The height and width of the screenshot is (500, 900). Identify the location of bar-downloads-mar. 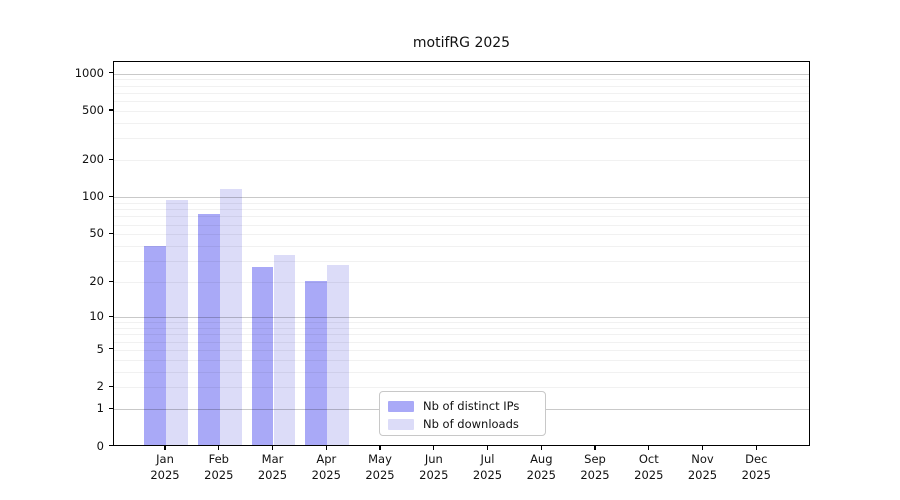
(284, 349).